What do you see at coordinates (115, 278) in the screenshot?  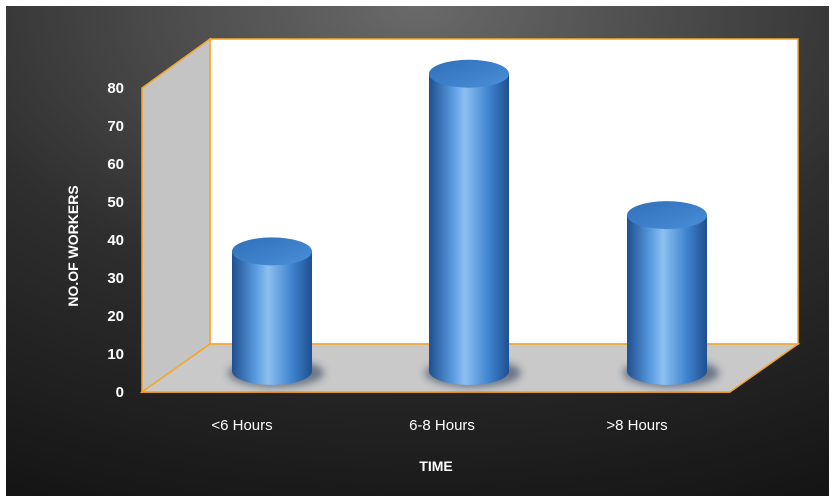 I see `y-tick-label: 30` at bounding box center [115, 278].